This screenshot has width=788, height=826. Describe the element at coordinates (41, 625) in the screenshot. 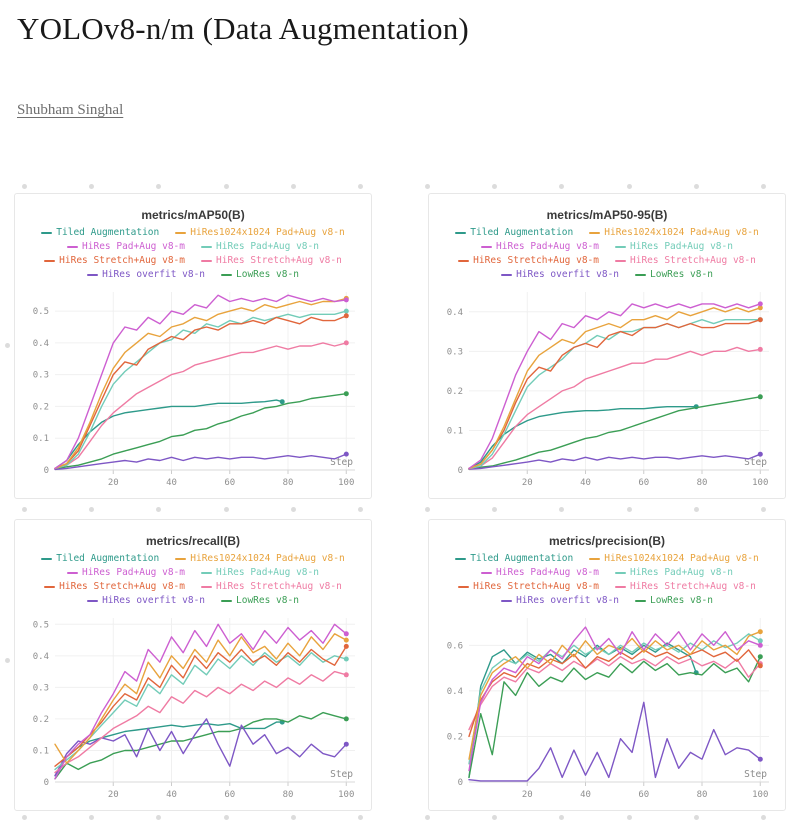

I see `svg-text: 0.5` at that location.